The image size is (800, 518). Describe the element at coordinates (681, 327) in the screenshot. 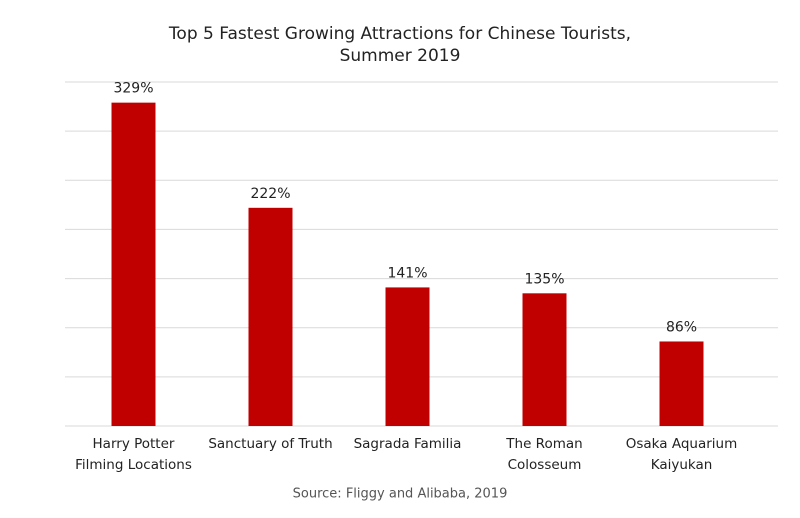

I see `data-label: 86%` at that location.